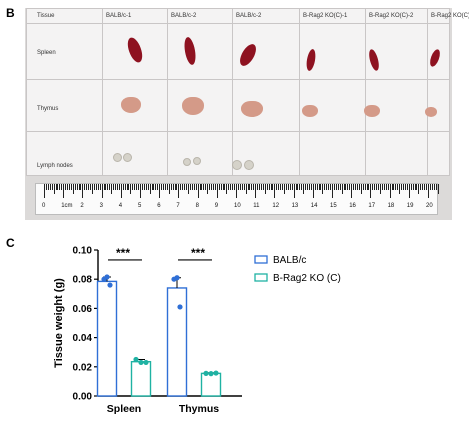 The image size is (469, 424). What do you see at coordinates (314, 206) in the screenshot?
I see `ruler-label: 14` at bounding box center [314, 206].